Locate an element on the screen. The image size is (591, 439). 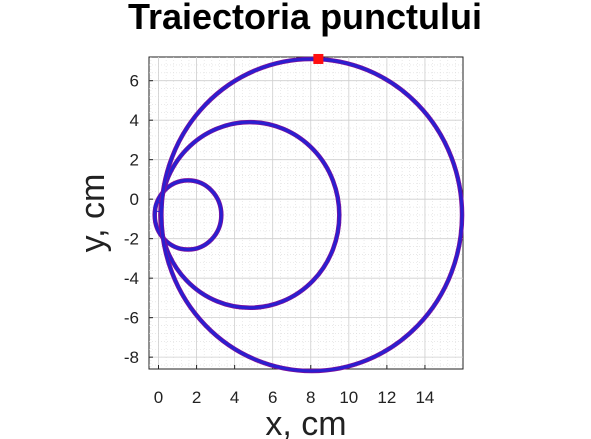
start-point-marker is located at coordinates (158, 207).